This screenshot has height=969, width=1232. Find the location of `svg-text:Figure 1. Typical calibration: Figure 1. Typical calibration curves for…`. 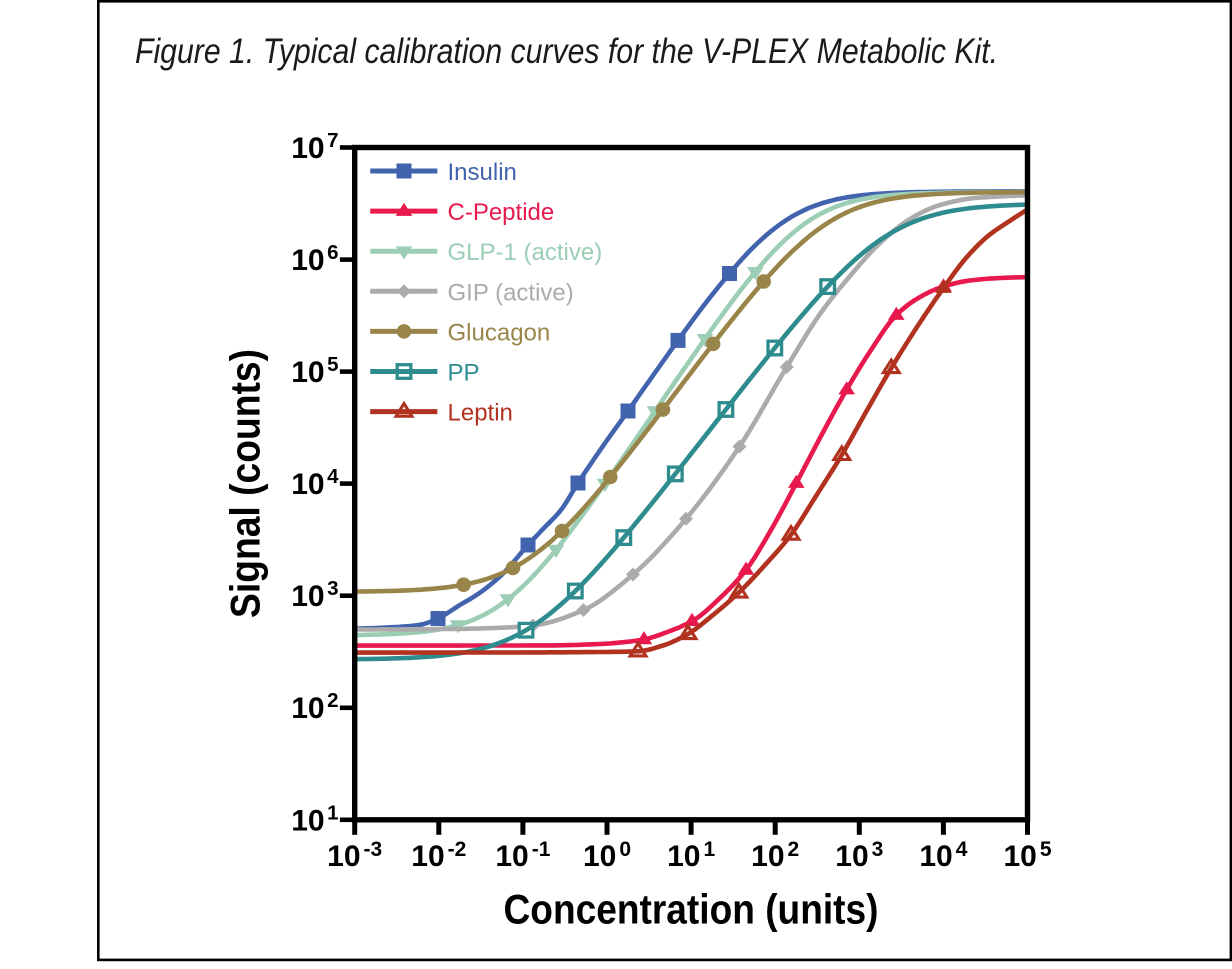

svg-text:Figure 1. Typical calibration: Figure 1. Typical calibration curves for… is located at coordinates (566, 51).